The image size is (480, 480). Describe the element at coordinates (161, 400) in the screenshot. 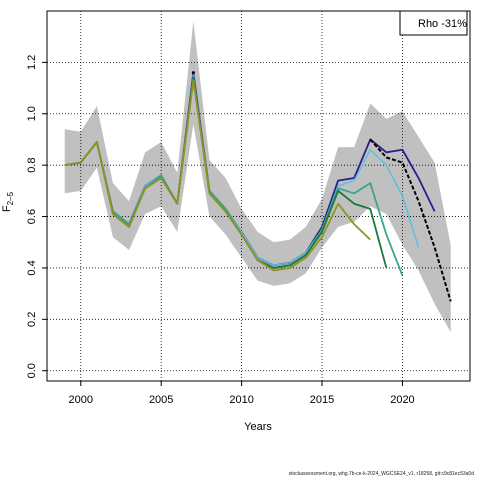

I see `x-tick-label: 2005` at that location.